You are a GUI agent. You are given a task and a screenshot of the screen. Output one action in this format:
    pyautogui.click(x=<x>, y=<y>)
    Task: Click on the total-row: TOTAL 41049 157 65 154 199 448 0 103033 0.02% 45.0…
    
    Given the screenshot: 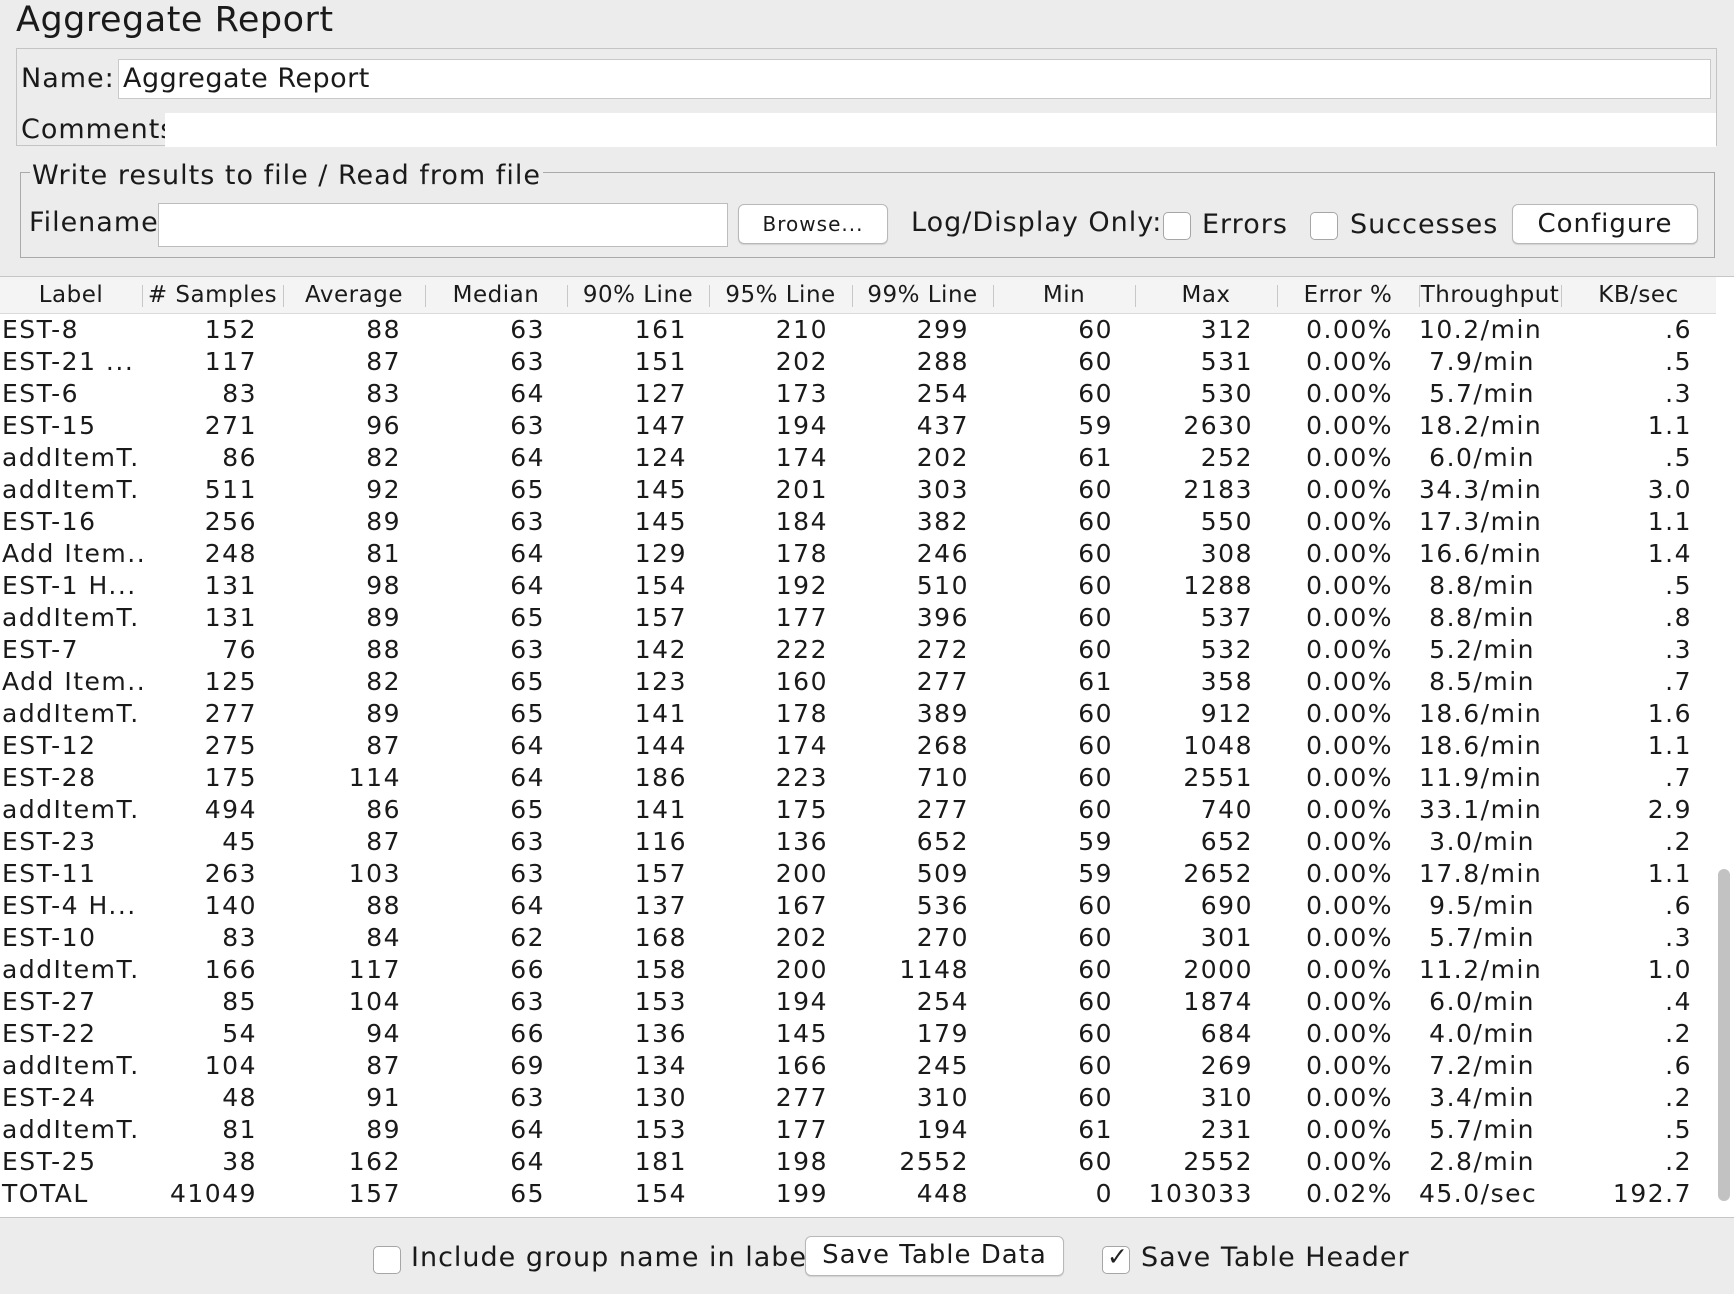 What is the action you would take?
    pyautogui.click(x=858, y=1193)
    